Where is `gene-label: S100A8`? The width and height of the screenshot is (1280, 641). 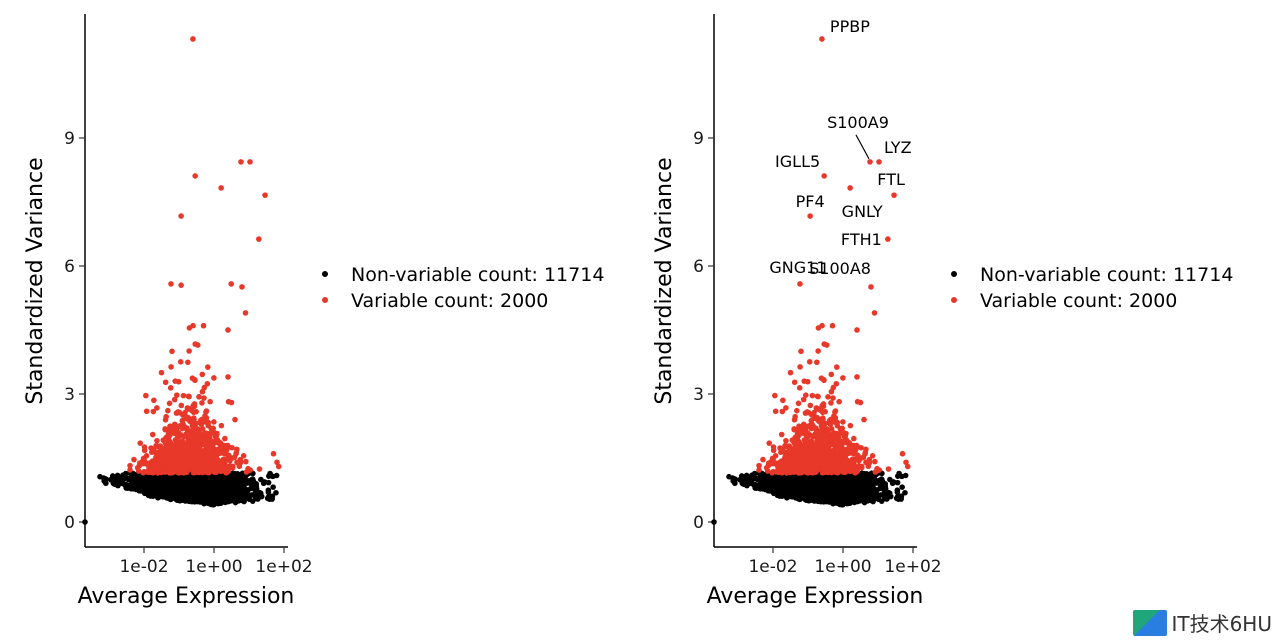
gene-label: S100A8 is located at coordinates (840, 268).